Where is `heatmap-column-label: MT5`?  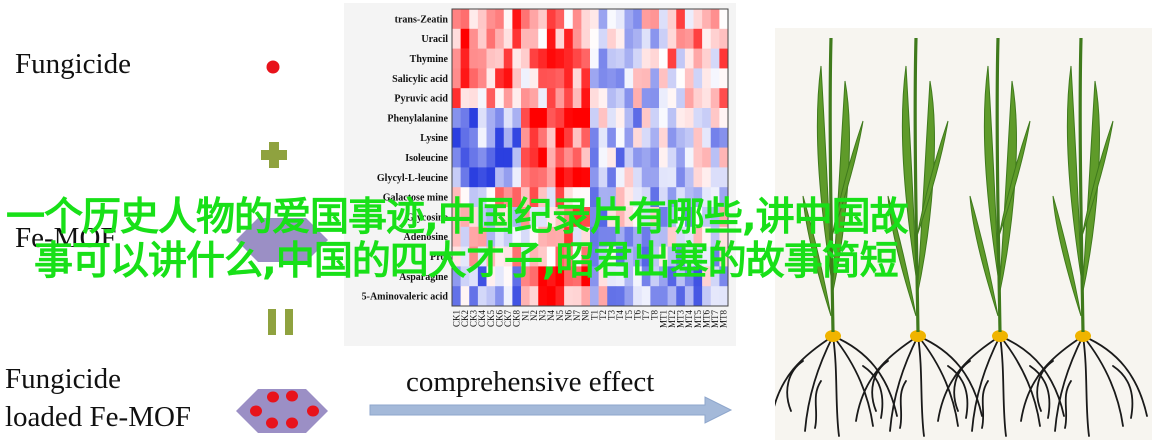
heatmap-column-label: MT5 is located at coordinates (698, 319).